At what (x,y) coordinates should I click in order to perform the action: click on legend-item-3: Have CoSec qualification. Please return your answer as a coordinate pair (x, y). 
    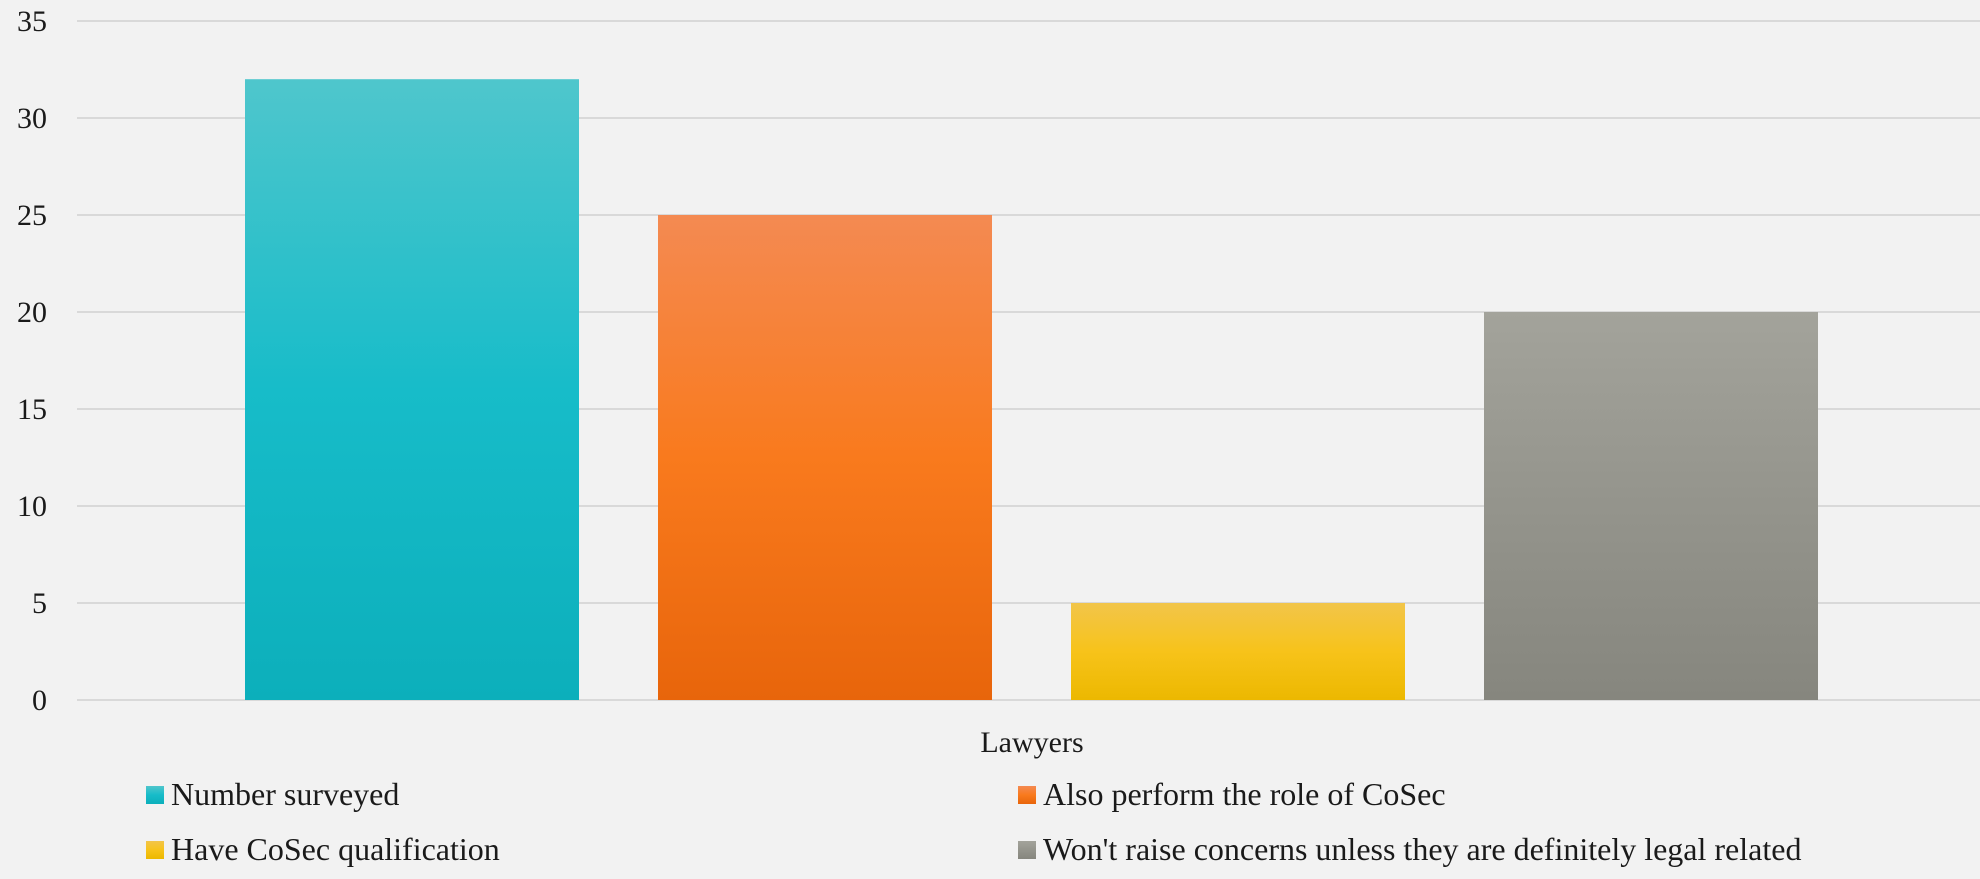
    Looking at the image, I should click on (323, 849).